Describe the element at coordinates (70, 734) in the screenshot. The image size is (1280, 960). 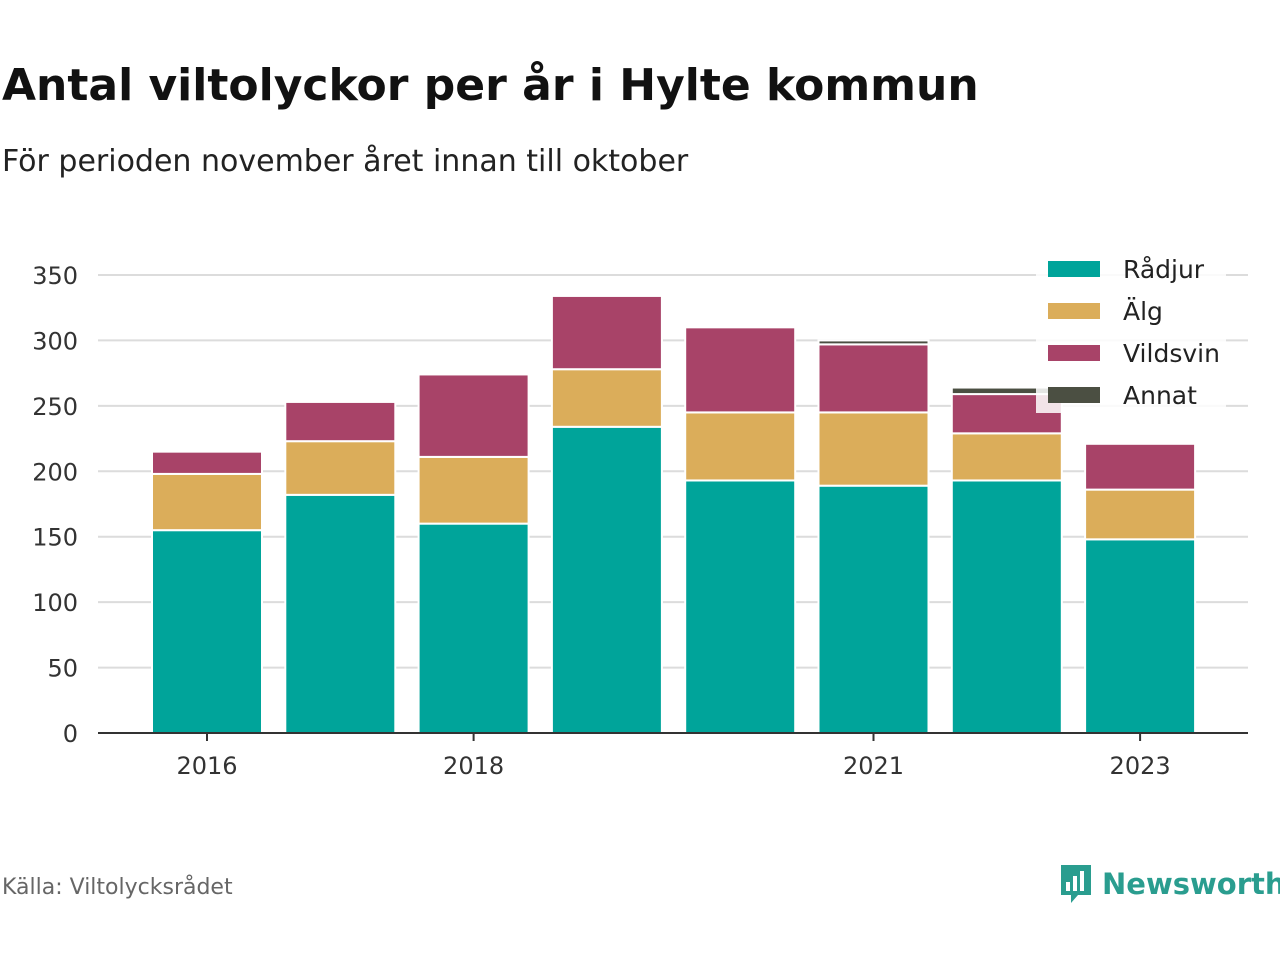
I see `y-tick-label: 0` at that location.